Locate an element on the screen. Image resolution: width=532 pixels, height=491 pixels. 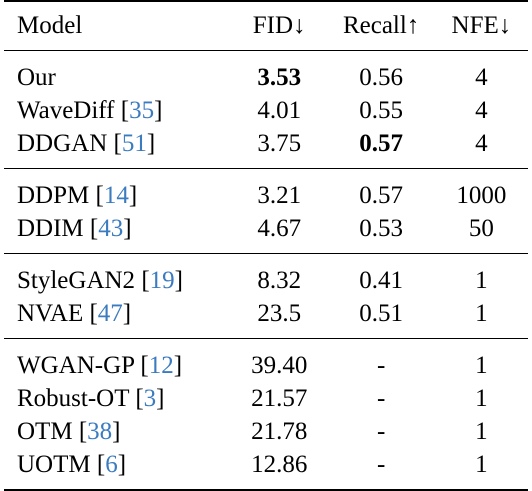
table-row: UOTM [6] 12.86-1 is located at coordinates (266, 469).